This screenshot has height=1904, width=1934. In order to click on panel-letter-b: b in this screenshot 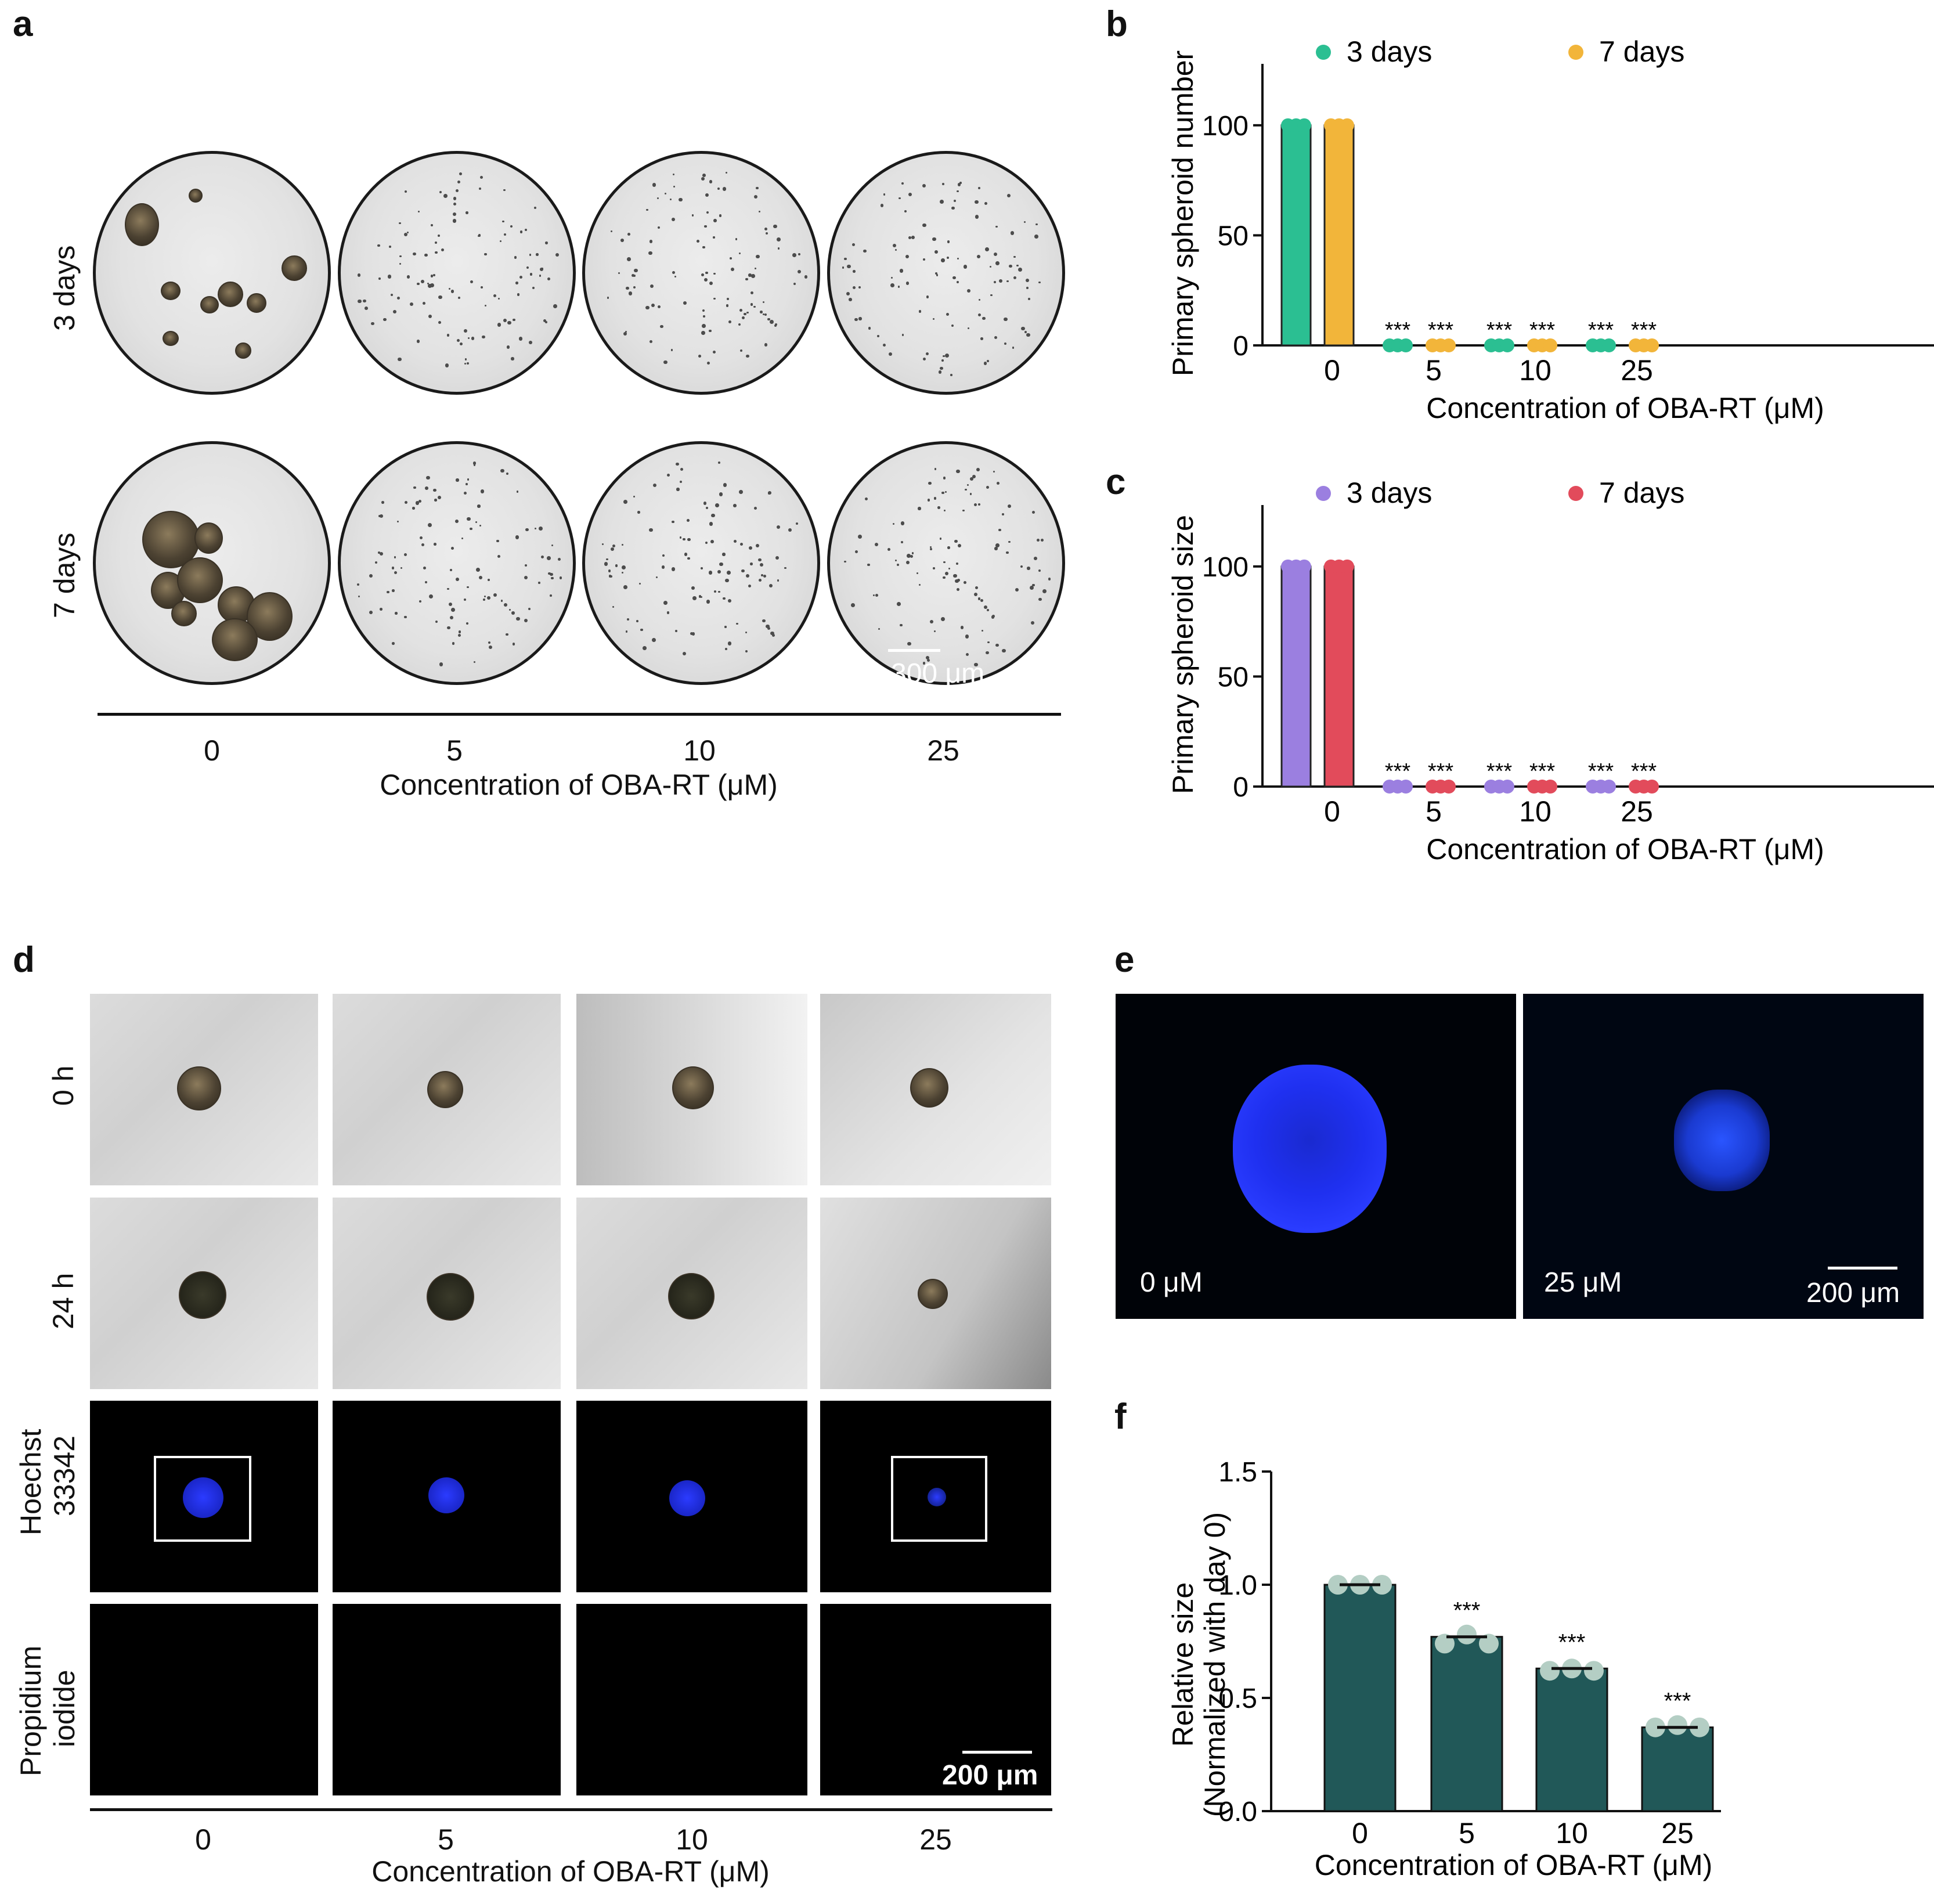, I will do `click(1117, 24)`.